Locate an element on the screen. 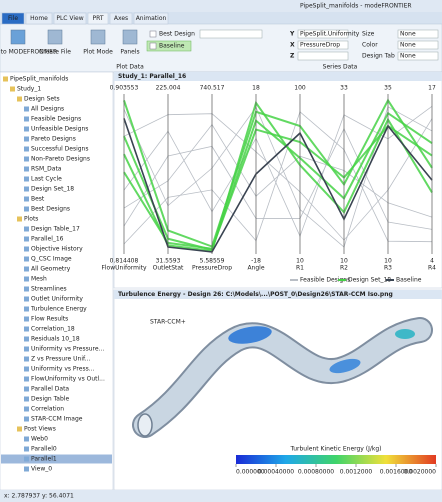 The width and height of the screenshot is (442, 502). tree-item: Residuals 10_18 is located at coordinates (55, 339).